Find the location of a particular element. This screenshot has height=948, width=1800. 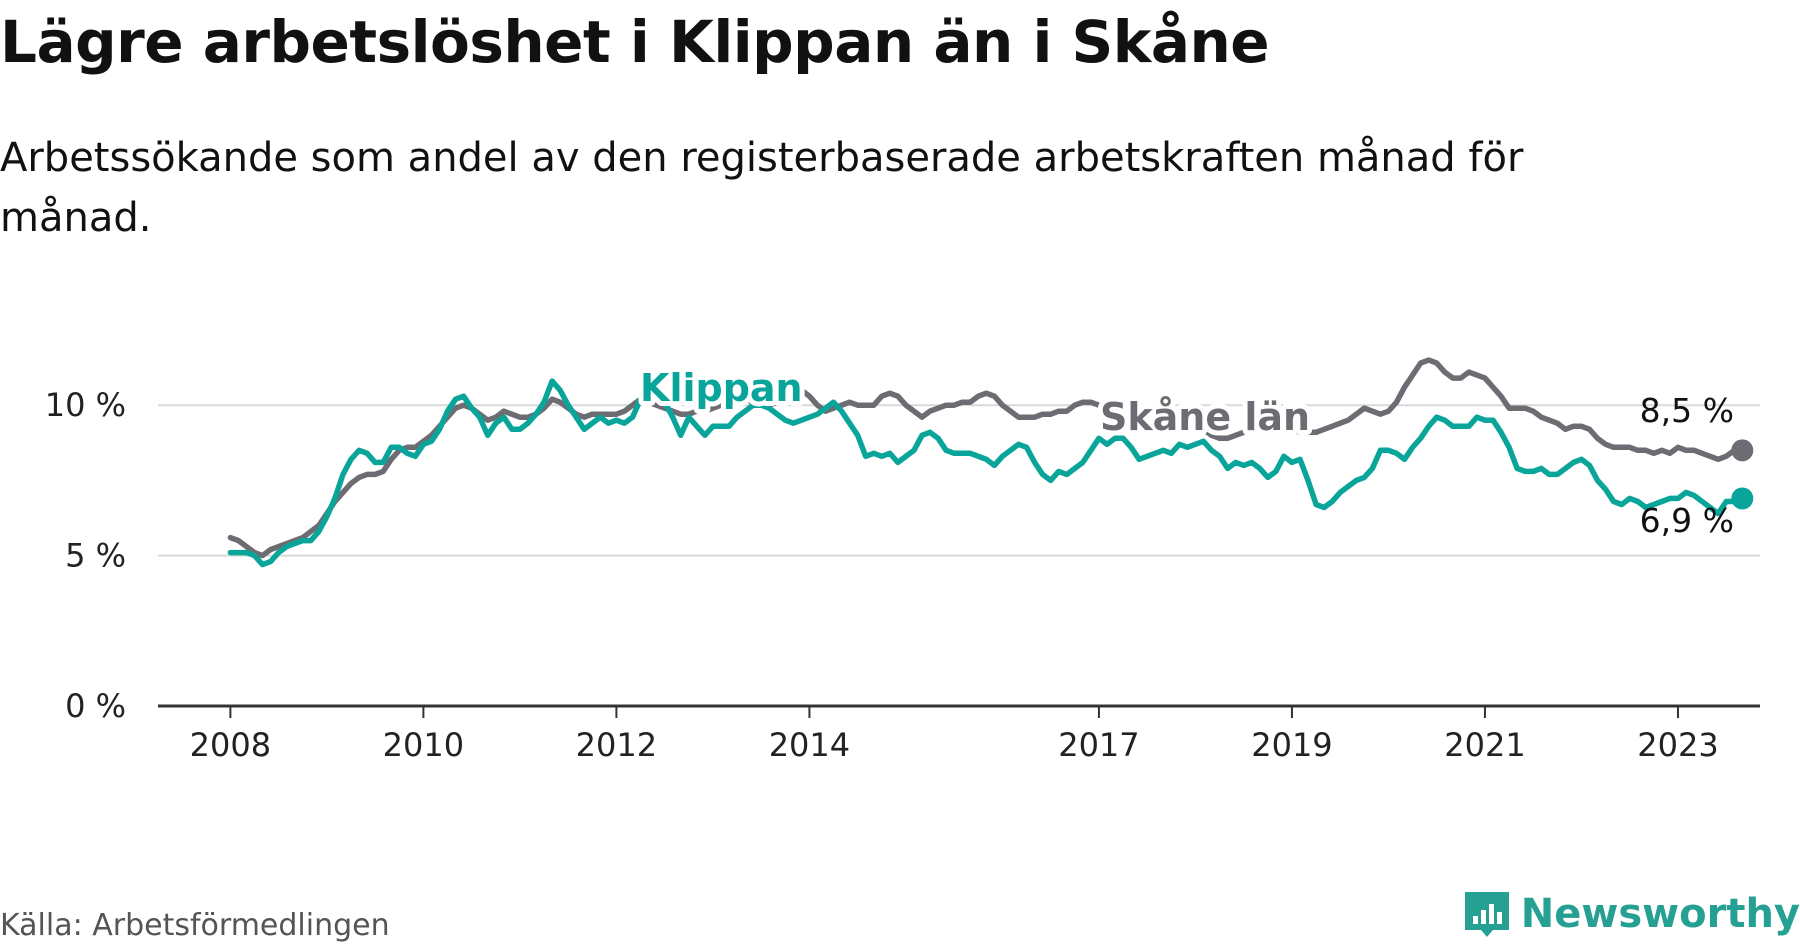

bar-chart-logo-icon is located at coordinates (1486, 914).